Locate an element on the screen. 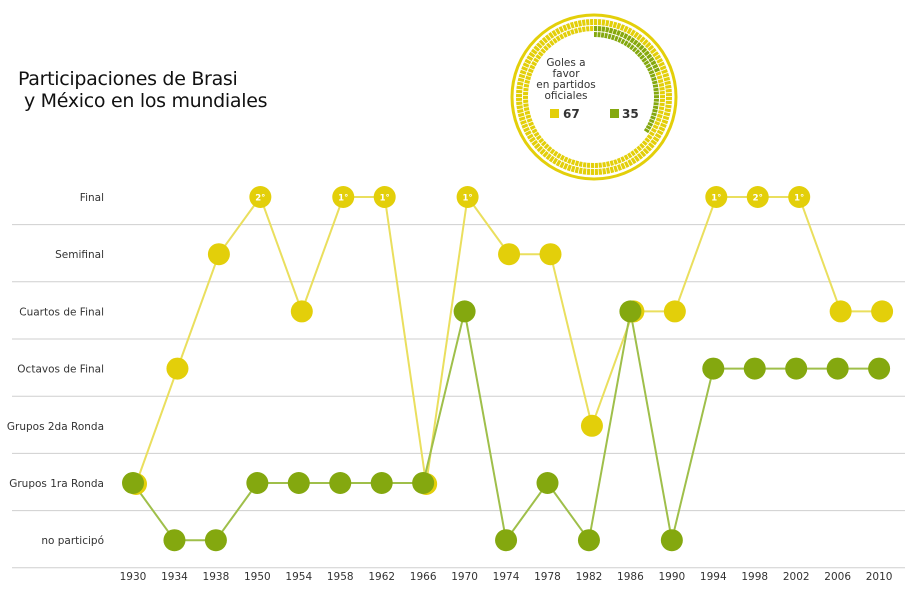 This screenshot has width=920, height=613. x-tick-label: 1934 is located at coordinates (174, 577).